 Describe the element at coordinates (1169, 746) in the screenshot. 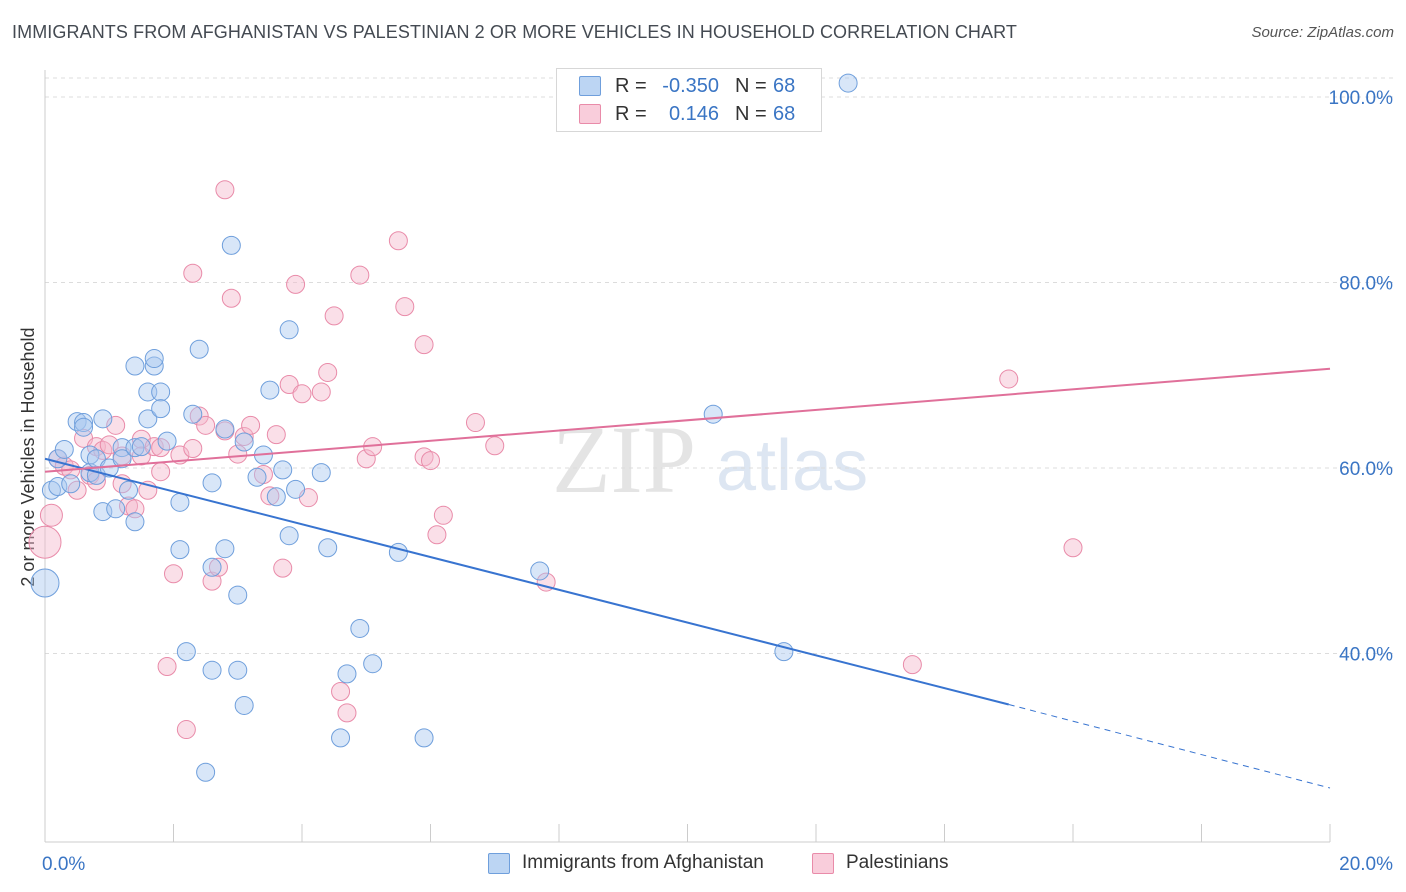

I see `trend-line-afghanistan-extrapolated` at that location.